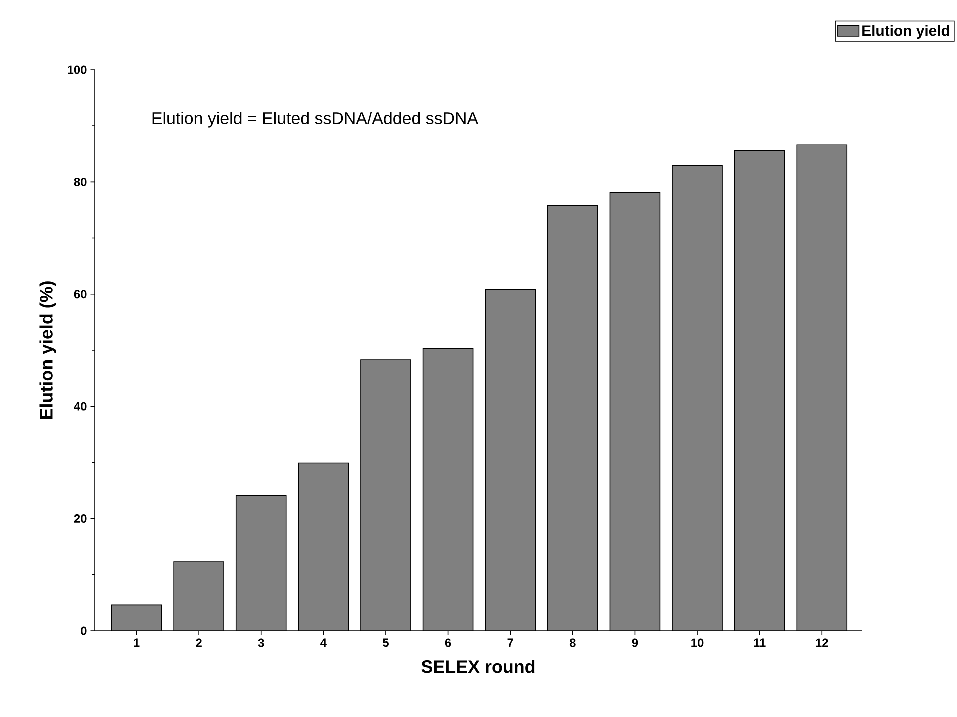 This screenshot has width=957, height=717. I want to click on x-tick-label: 1, so click(137, 642).